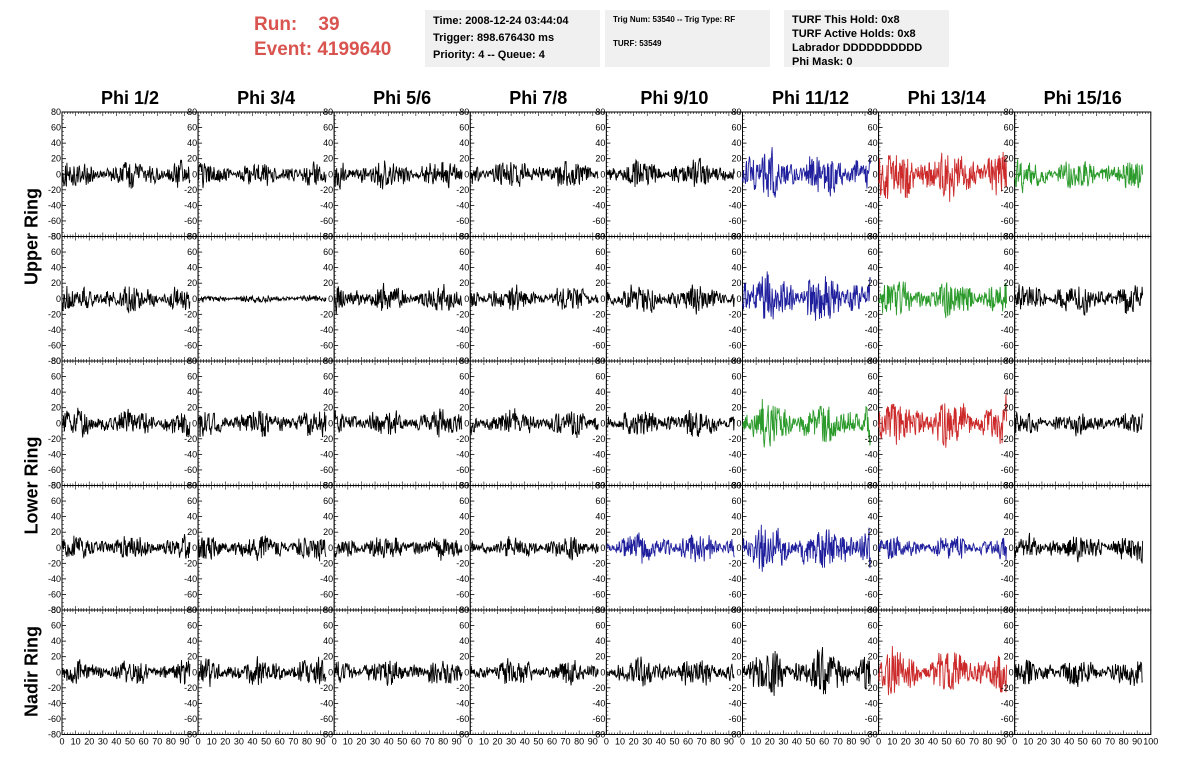 The width and height of the screenshot is (1196, 772). What do you see at coordinates (283, 49) in the screenshot?
I see `event-label: Event:` at bounding box center [283, 49].